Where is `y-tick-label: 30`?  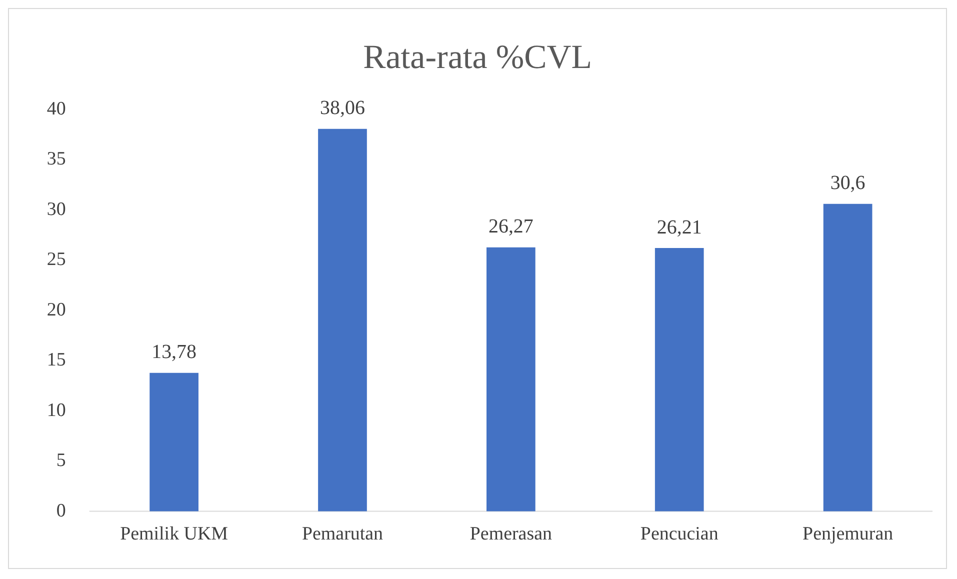
y-tick-label: 30 is located at coordinates (56, 209).